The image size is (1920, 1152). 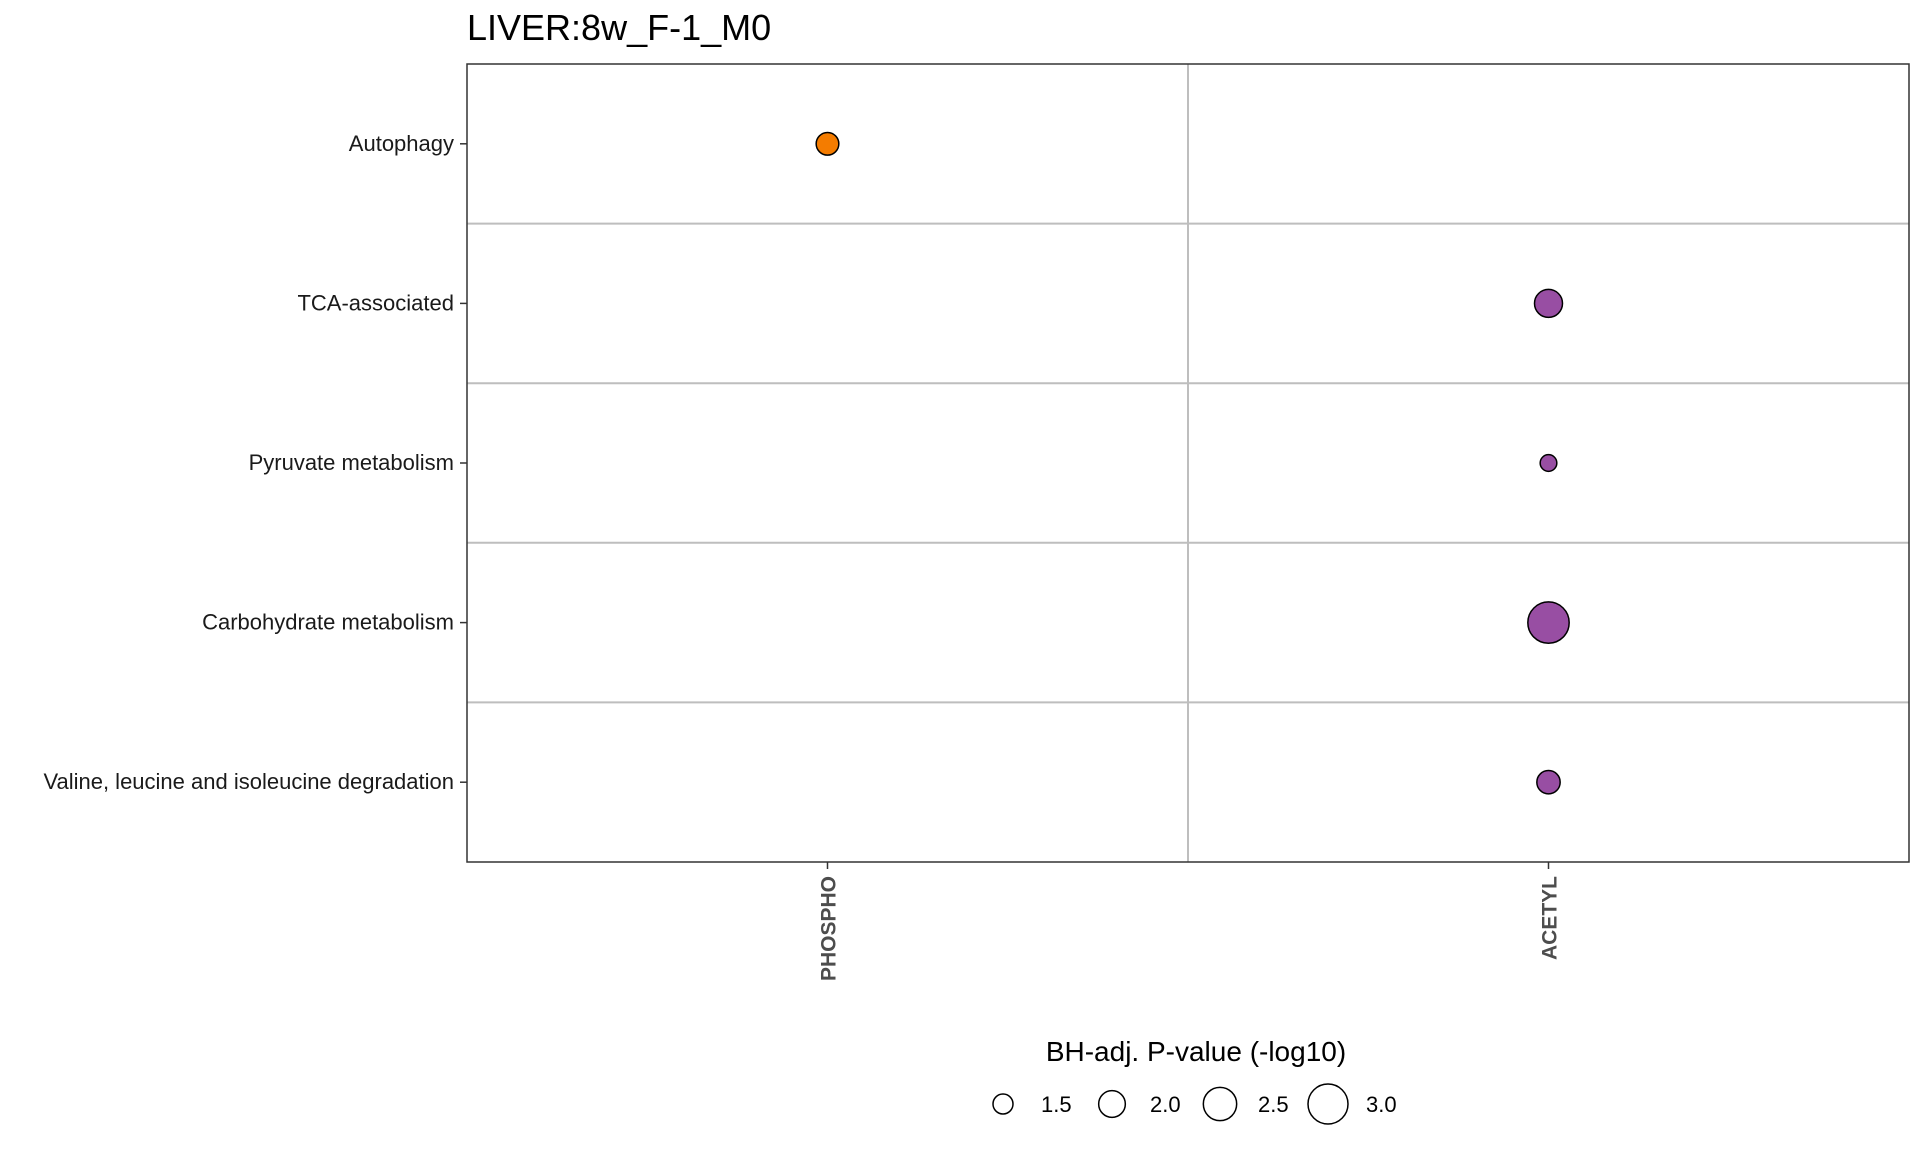 I want to click on x-tick-label: ACETYL, so click(x=1550, y=918).